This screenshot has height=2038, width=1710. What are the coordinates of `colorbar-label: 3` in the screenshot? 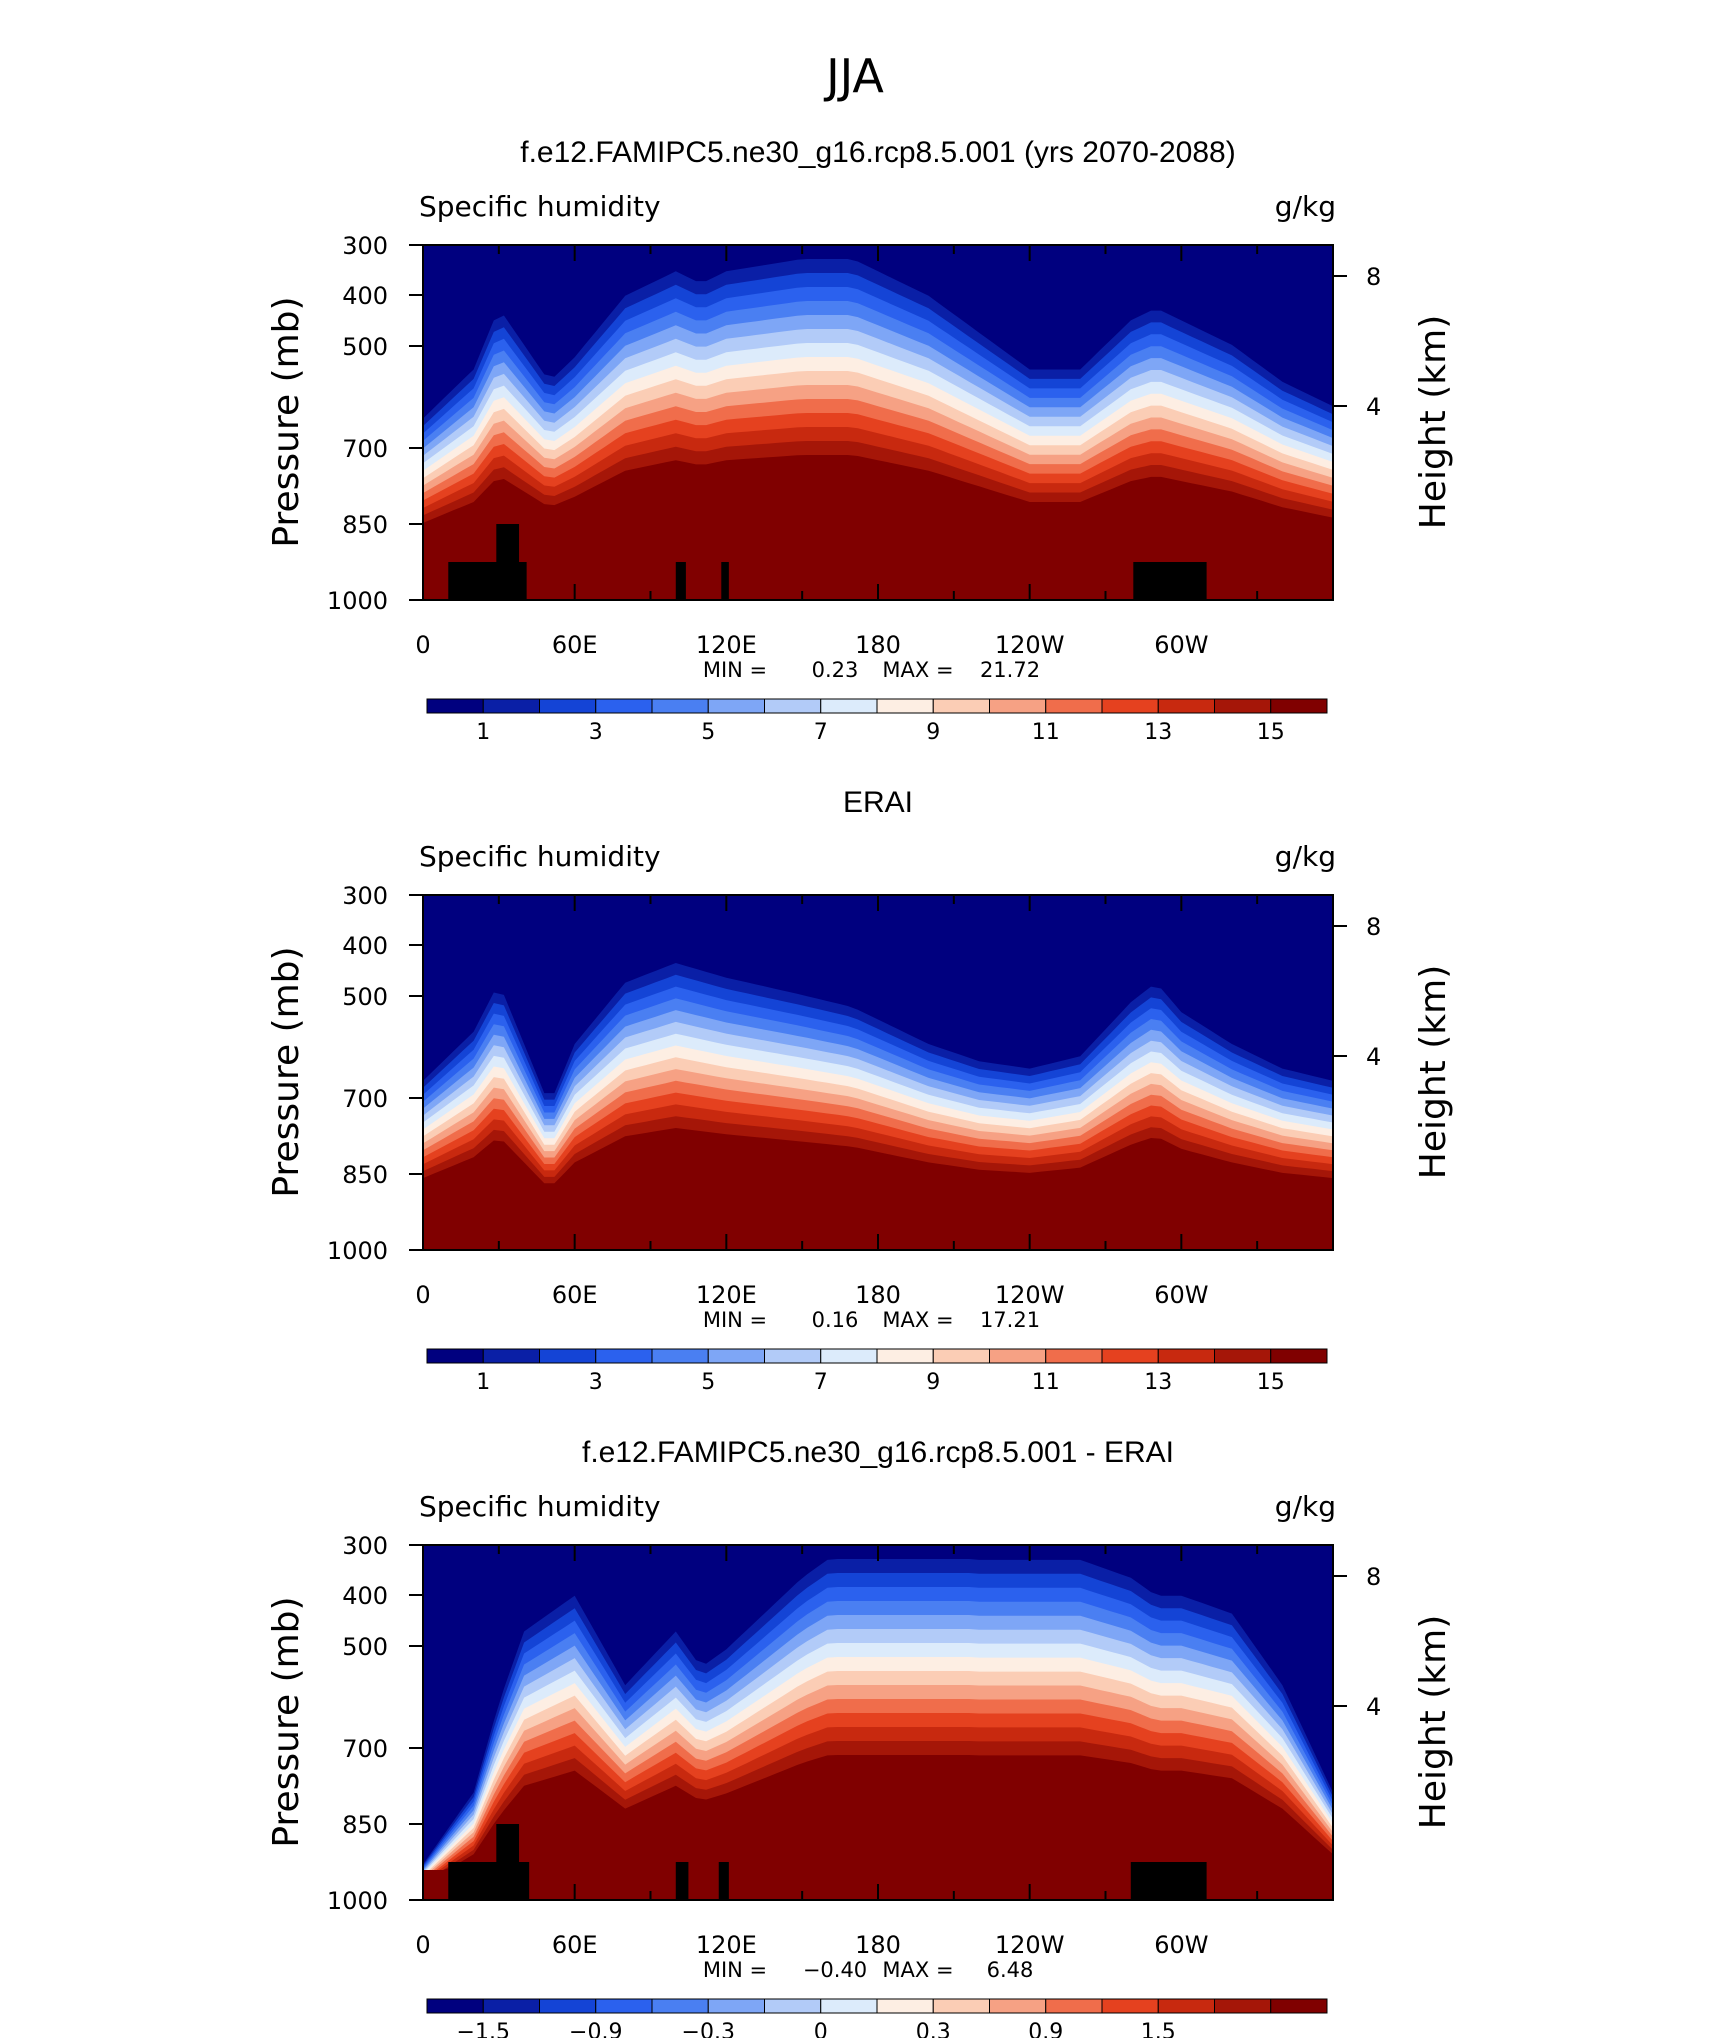 It's located at (596, 732).